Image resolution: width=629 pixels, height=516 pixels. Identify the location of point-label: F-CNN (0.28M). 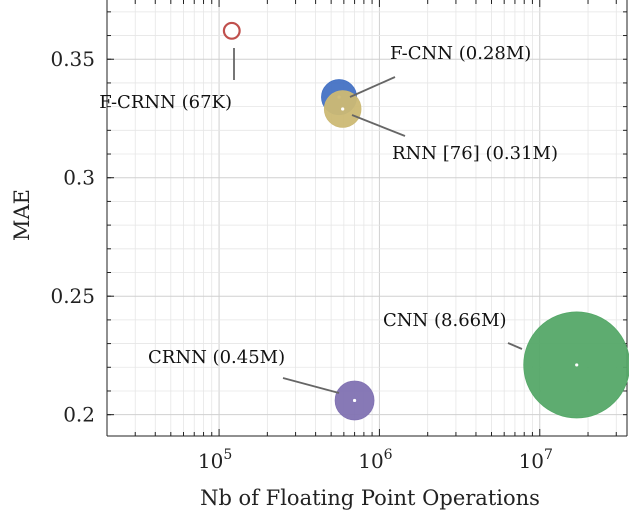
(460, 53).